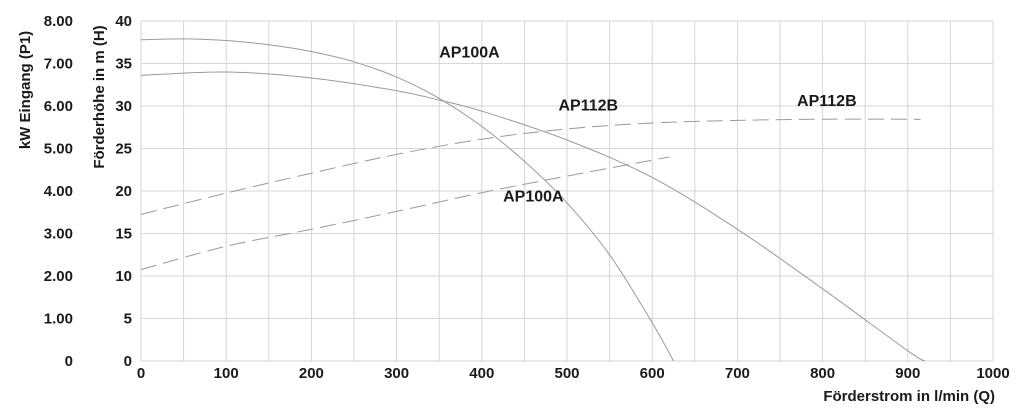 This screenshot has width=1024, height=419. I want to click on y-axis-title-power: kW Eingang (P1), so click(25, 90).